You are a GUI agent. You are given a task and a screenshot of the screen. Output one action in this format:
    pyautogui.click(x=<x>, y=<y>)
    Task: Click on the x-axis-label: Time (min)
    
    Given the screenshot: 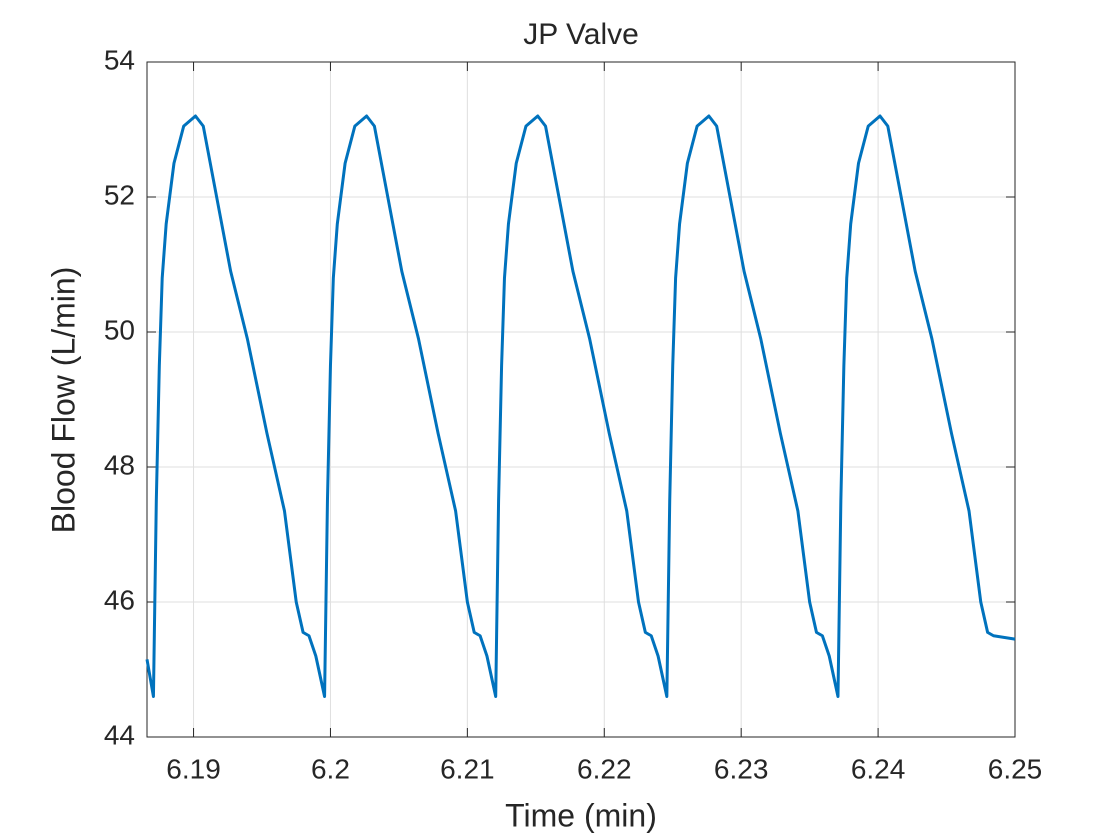 What is the action you would take?
    pyautogui.click(x=581, y=815)
    